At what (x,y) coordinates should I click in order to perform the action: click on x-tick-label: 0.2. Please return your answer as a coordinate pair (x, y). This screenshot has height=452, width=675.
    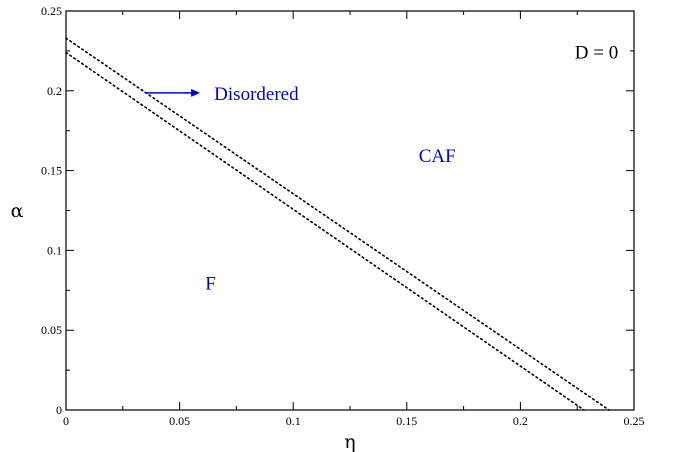
    Looking at the image, I should click on (520, 421).